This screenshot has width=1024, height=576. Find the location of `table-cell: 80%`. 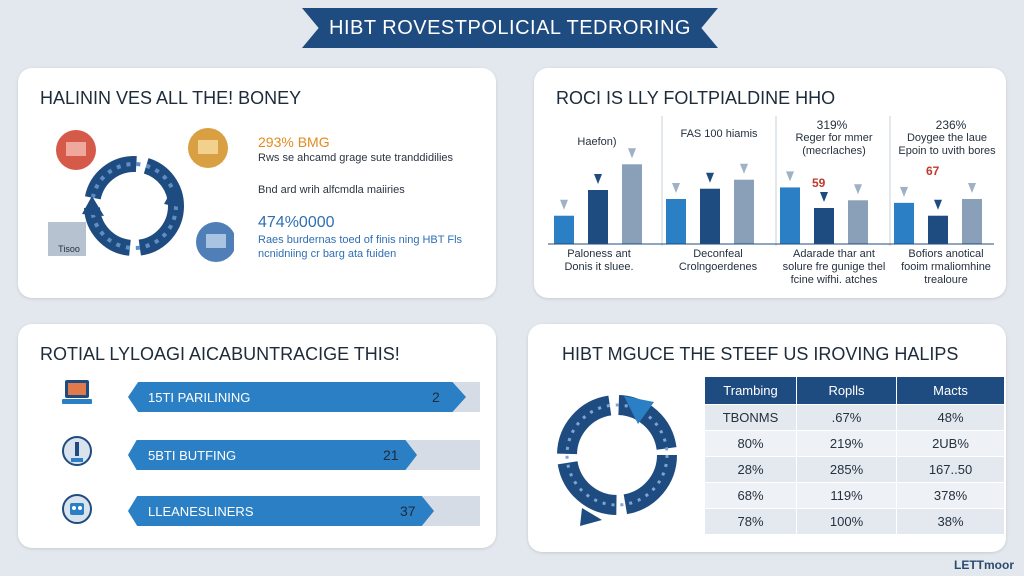

table-cell: 80% is located at coordinates (750, 443).